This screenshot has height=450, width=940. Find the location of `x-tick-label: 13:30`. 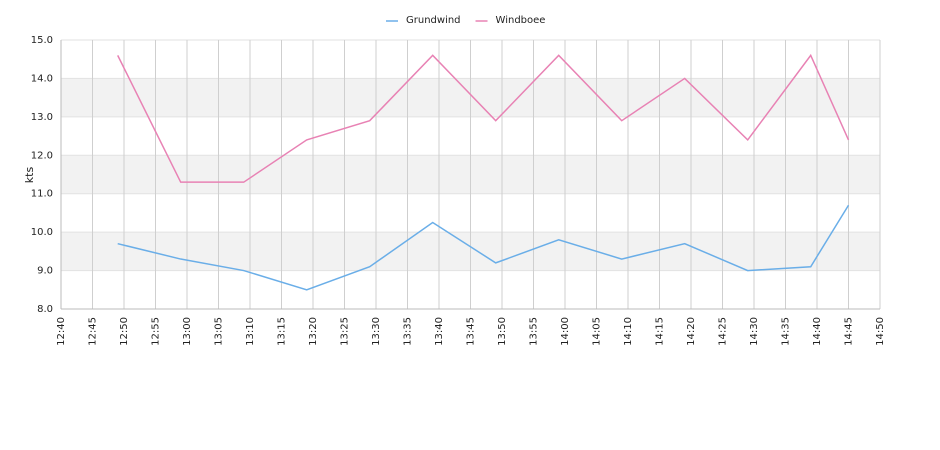

x-tick-label: 13:30 is located at coordinates (376, 331).